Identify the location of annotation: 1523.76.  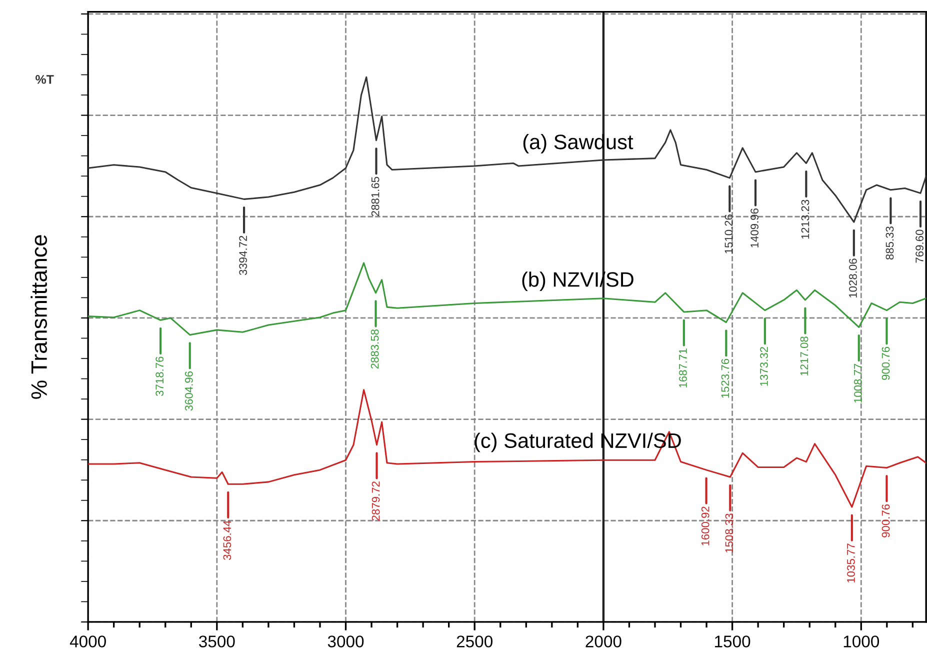
(725, 378).